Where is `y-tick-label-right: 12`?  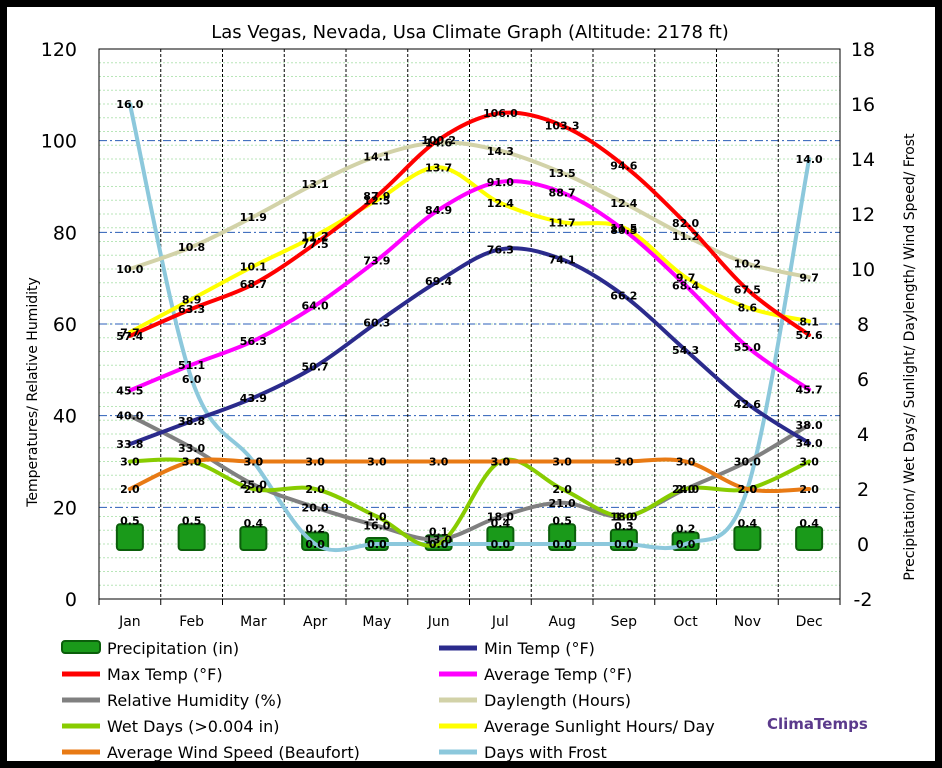 y-tick-label-right: 12 is located at coordinates (863, 215).